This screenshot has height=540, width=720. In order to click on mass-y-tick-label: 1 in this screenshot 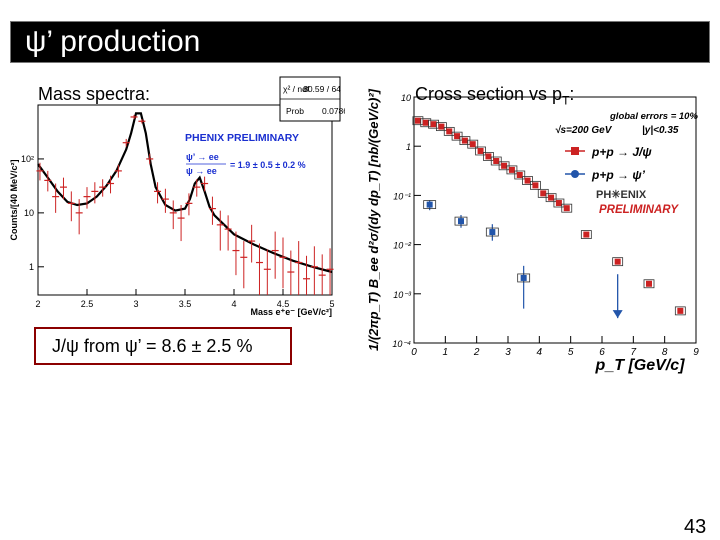, I will do `click(31, 267)`.